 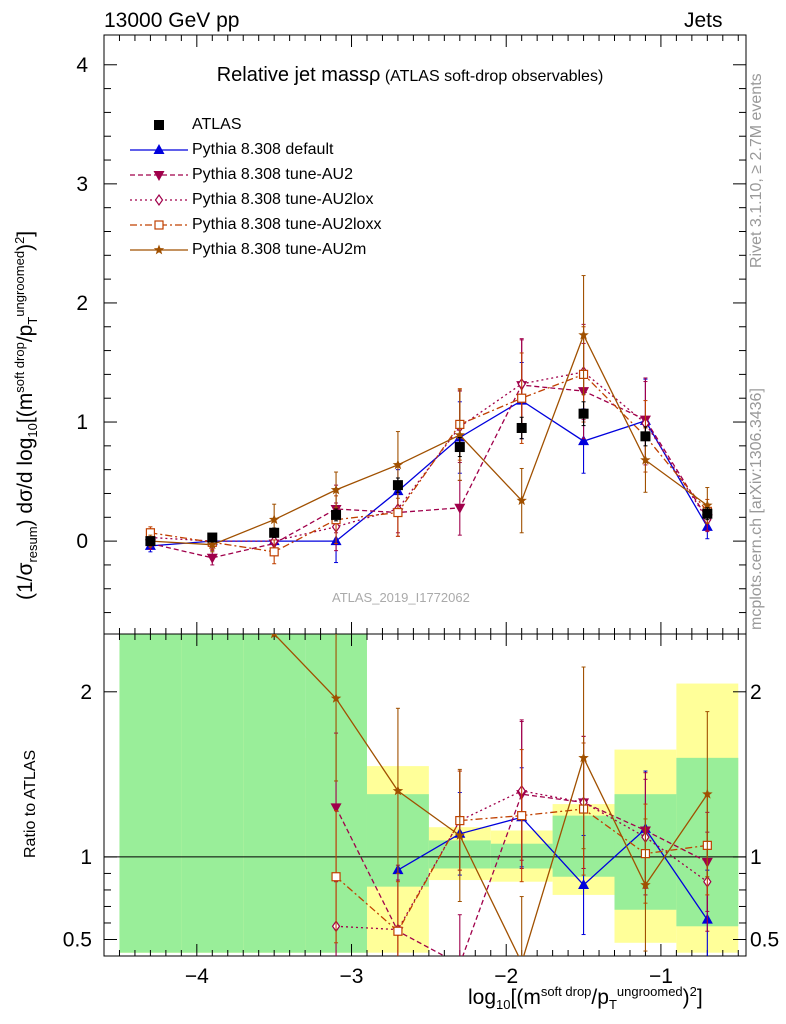 What do you see at coordinates (217, 124) in the screenshot?
I see `legend-label: ATLAS` at bounding box center [217, 124].